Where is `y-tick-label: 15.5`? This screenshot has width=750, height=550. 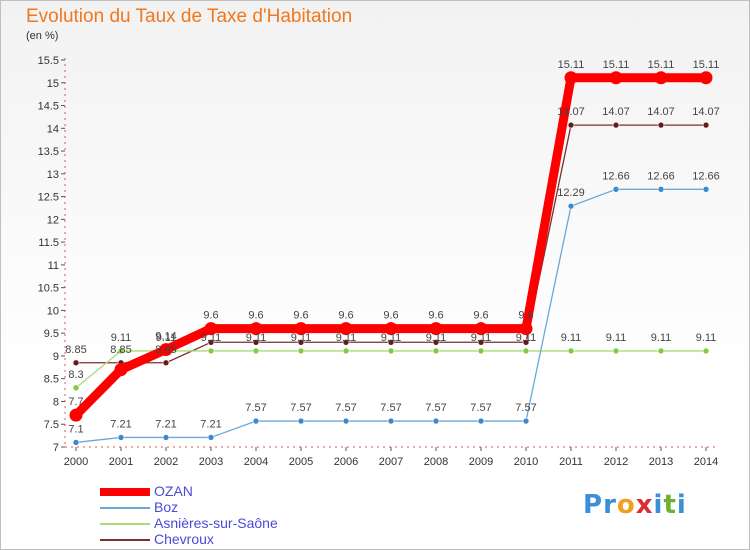 y-tick-label: 15.5 is located at coordinates (48, 61).